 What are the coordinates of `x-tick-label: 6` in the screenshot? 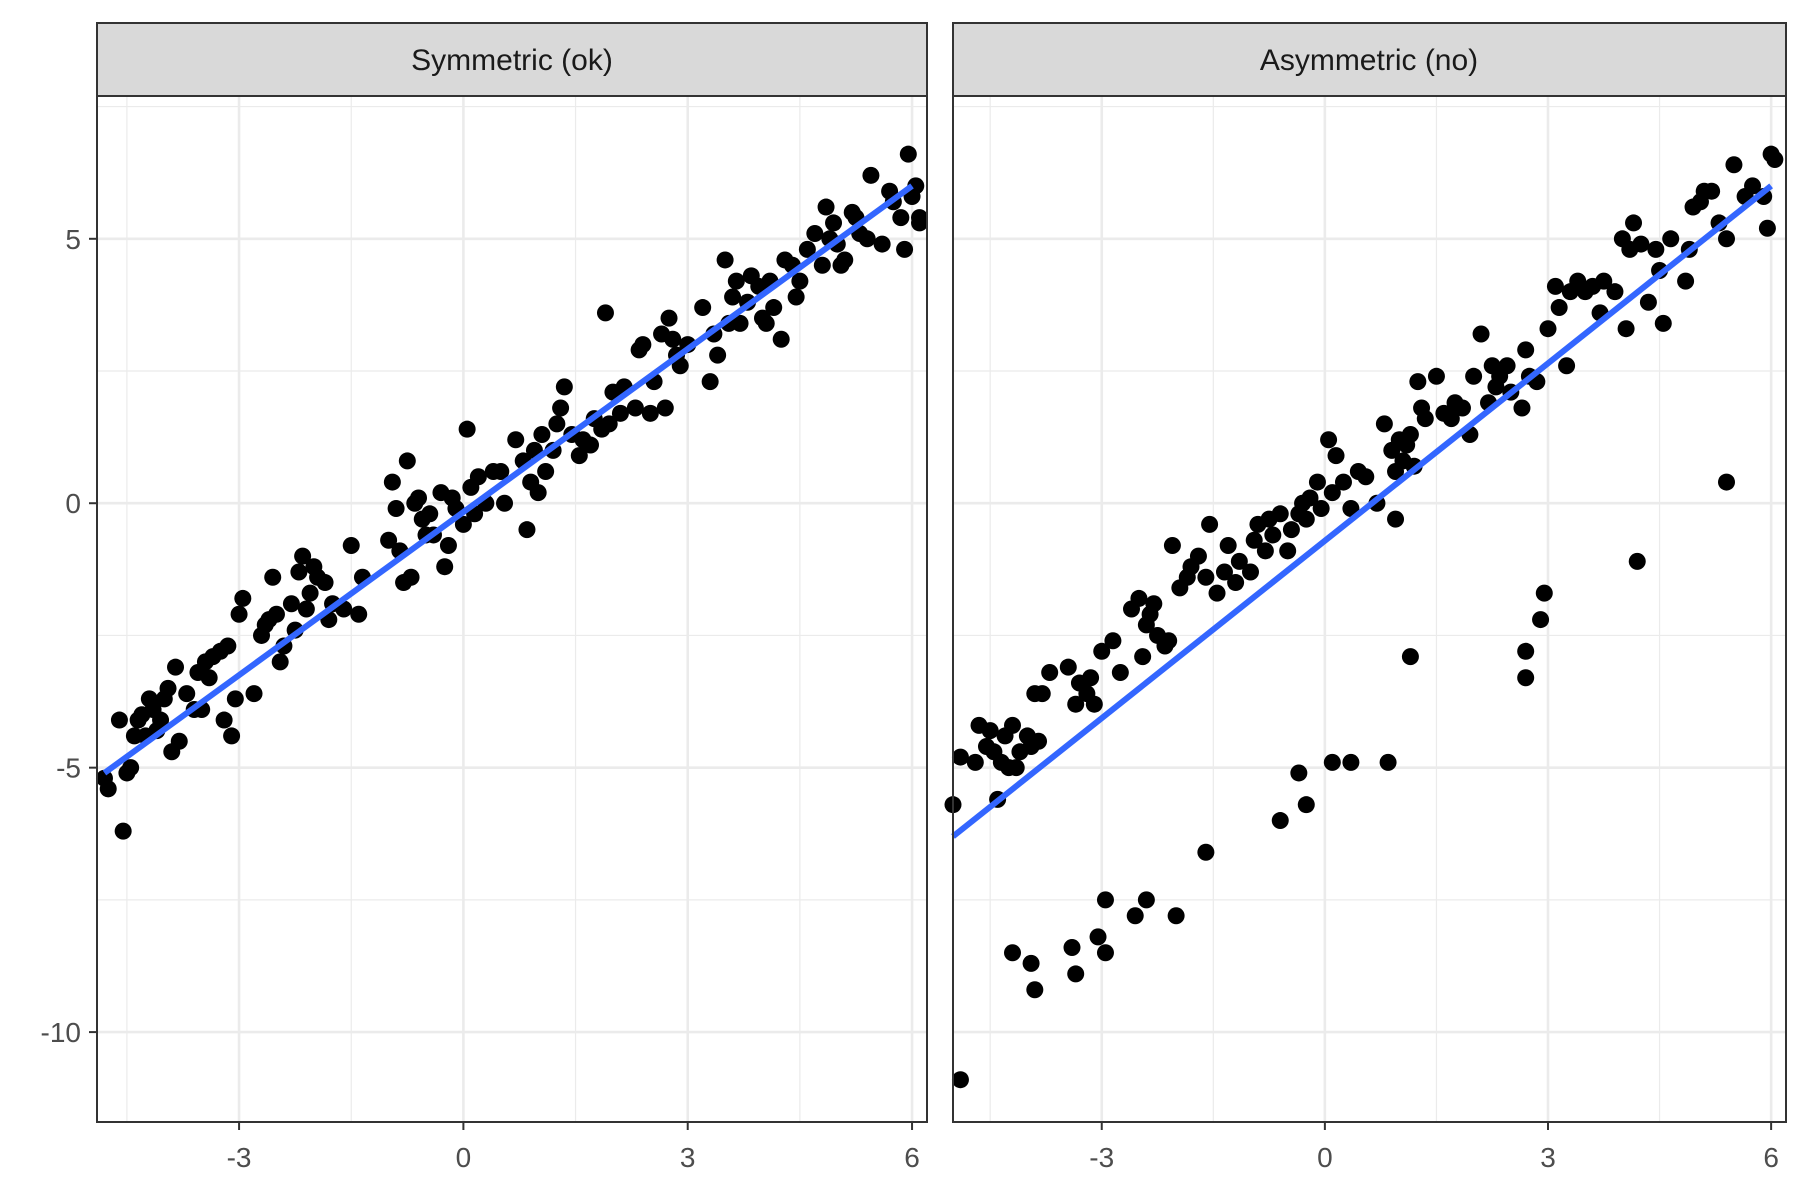 It's located at (1771, 1157).